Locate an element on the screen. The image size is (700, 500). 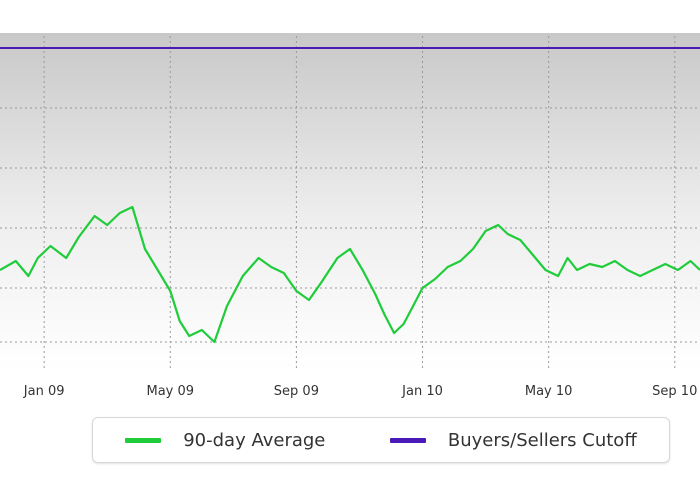
x-tick-label: Jan 09 is located at coordinates (44, 391).